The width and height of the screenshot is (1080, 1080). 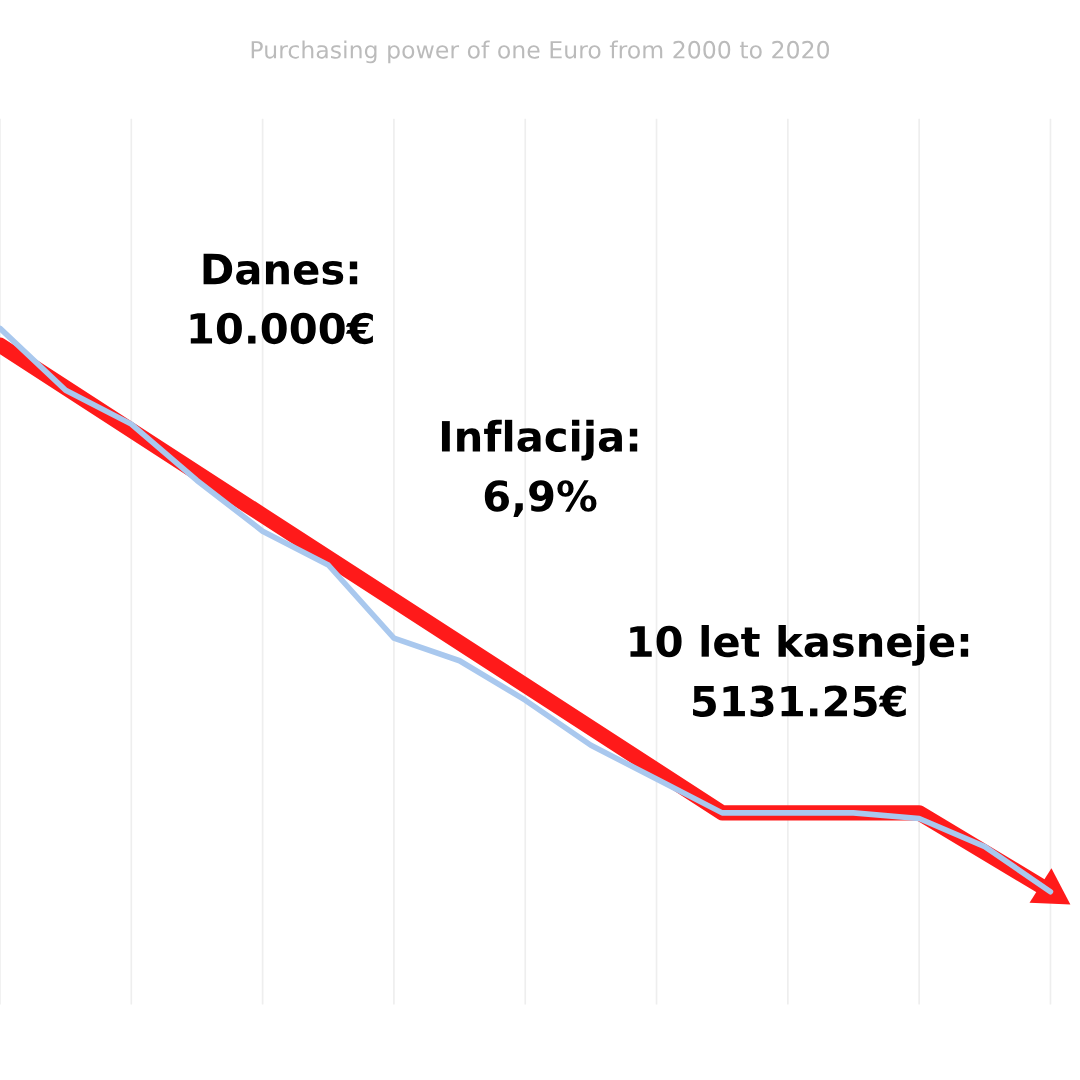 What do you see at coordinates (281, 299) in the screenshot?
I see `annotation: Danes: 10.000€` at bounding box center [281, 299].